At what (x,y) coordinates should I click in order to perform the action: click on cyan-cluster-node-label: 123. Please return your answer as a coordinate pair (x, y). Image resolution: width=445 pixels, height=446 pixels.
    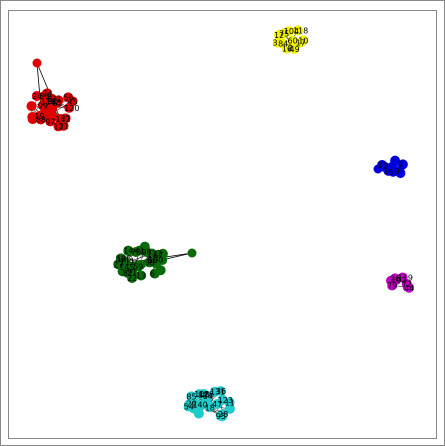
    Looking at the image, I should click on (225, 400).